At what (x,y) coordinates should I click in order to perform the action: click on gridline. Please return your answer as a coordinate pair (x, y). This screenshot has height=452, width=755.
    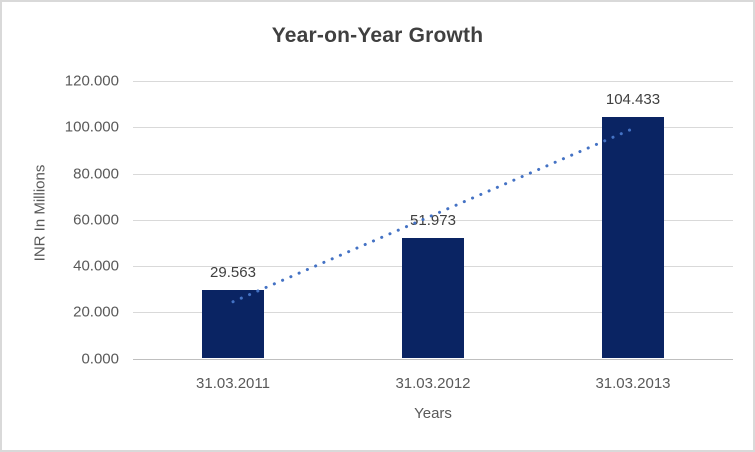
    Looking at the image, I should click on (433, 81).